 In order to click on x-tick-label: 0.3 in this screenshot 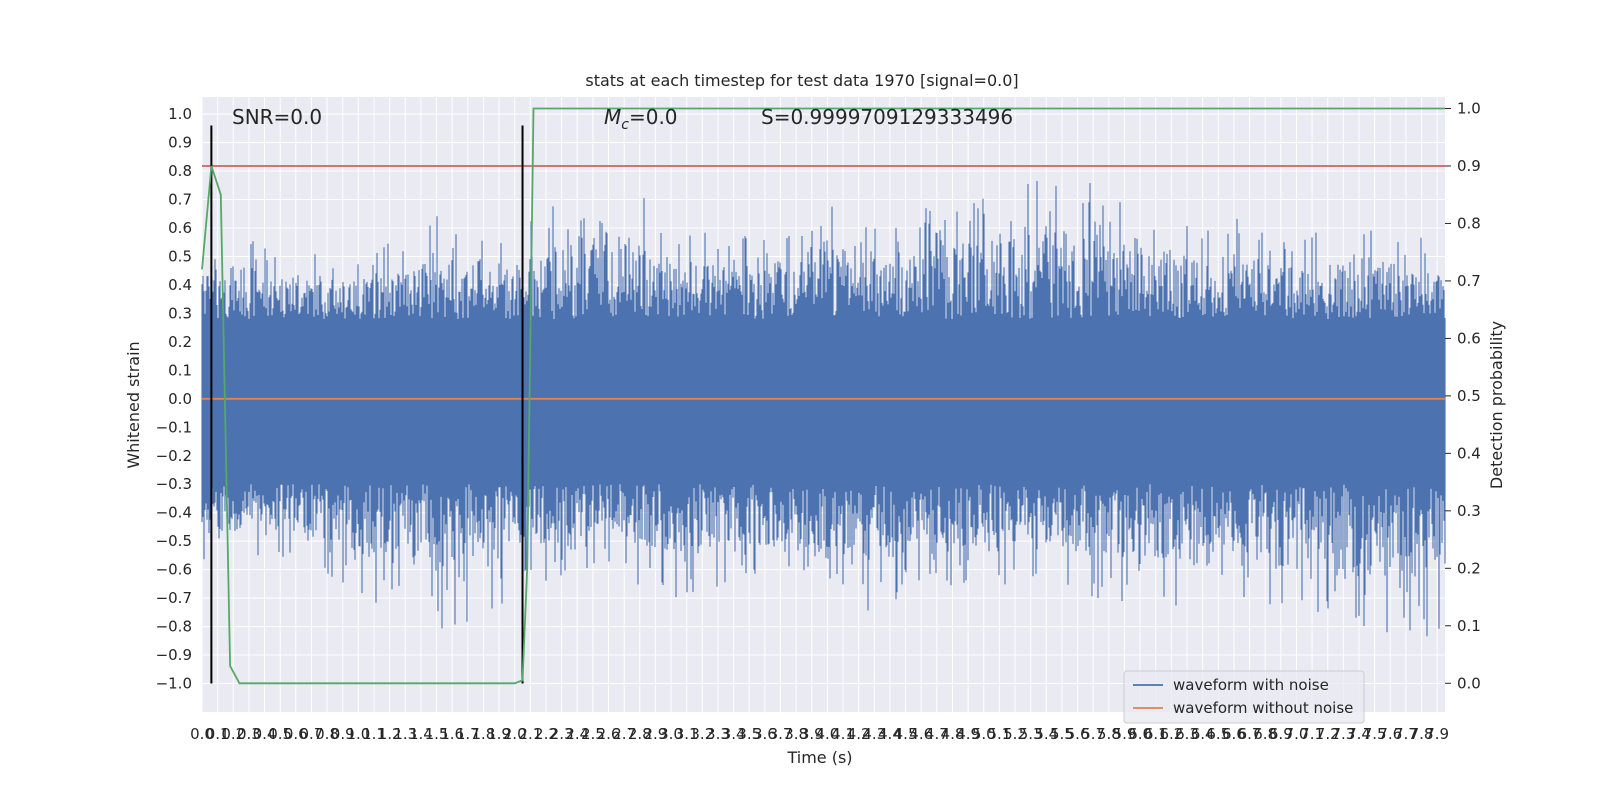, I will do `click(249, 734)`.